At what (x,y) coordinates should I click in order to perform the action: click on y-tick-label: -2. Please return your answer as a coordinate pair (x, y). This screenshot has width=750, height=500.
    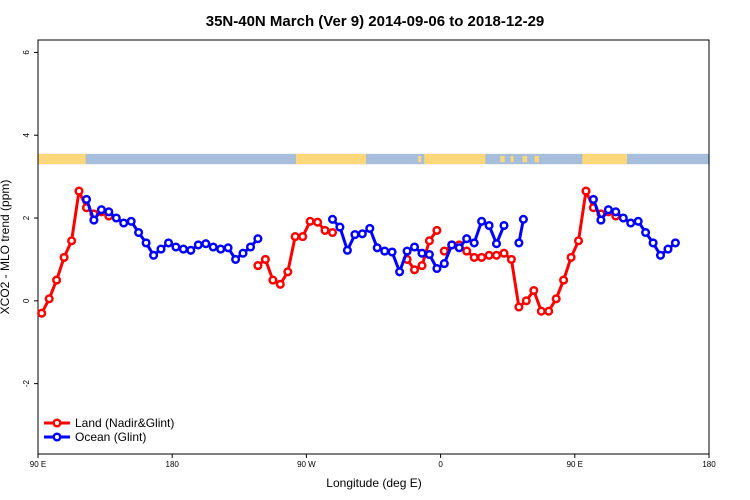
    Looking at the image, I should click on (26, 384).